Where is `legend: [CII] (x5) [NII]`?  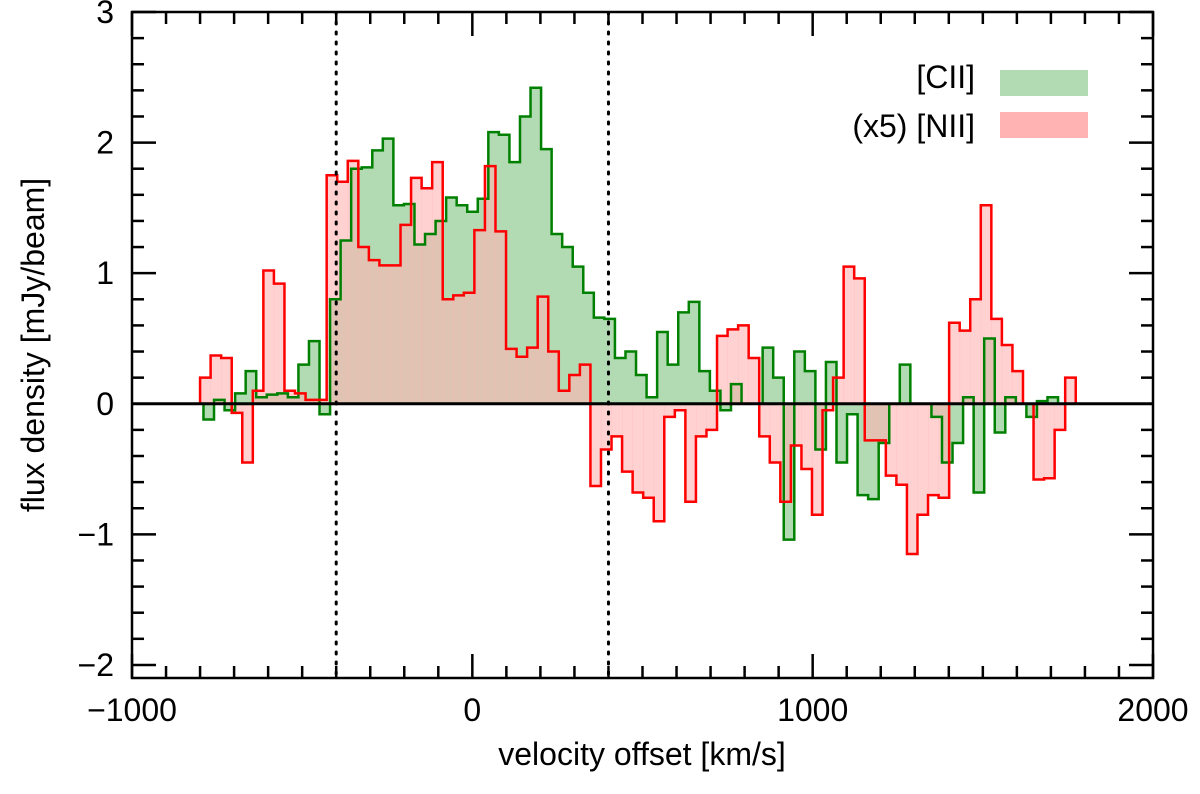 legend: [CII] (x5) [NII] is located at coordinates (970, 101).